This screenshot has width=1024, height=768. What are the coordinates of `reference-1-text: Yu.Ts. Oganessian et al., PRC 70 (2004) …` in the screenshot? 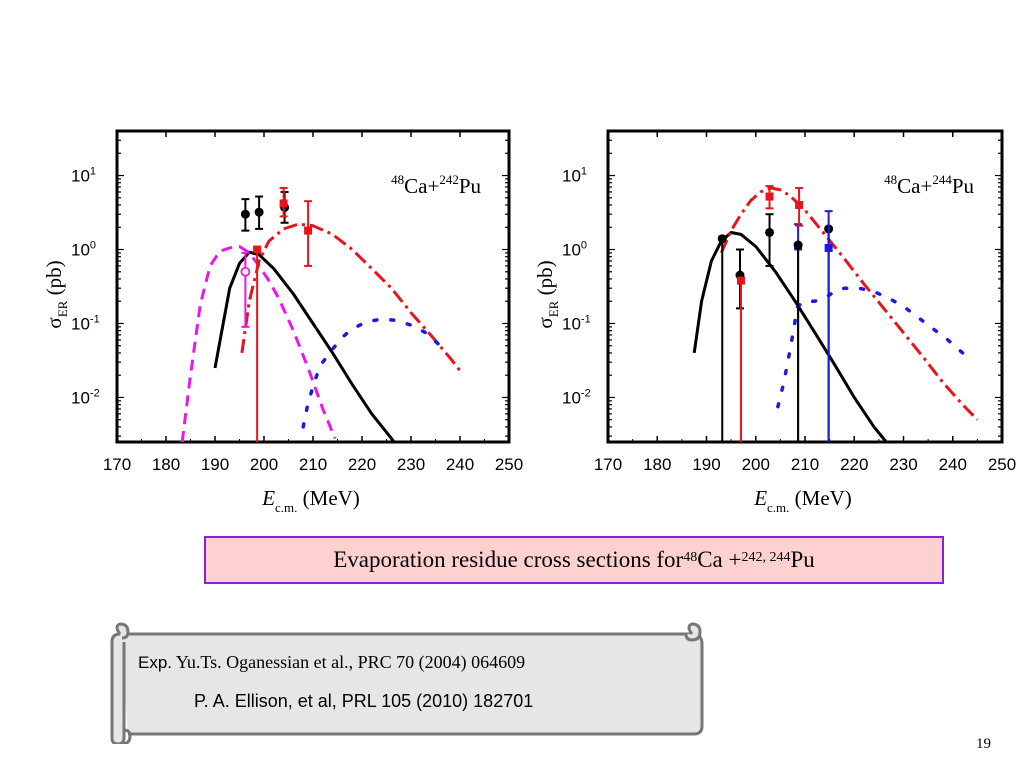 It's located at (350, 662).